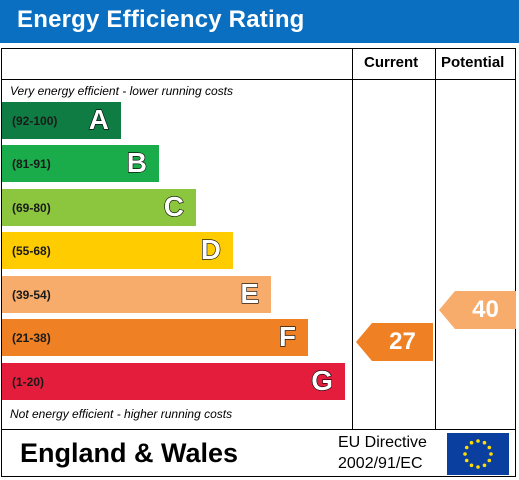  I want to click on band-f-letter: F, so click(287, 336).